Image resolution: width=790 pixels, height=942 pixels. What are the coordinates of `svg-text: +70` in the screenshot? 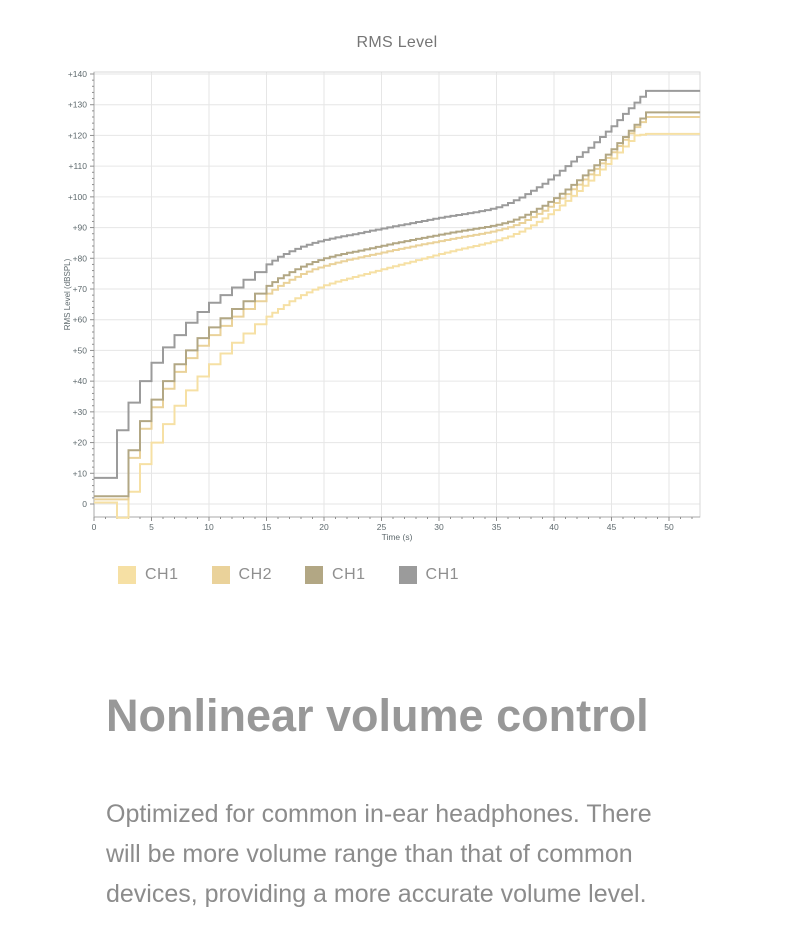 It's located at (80, 289).